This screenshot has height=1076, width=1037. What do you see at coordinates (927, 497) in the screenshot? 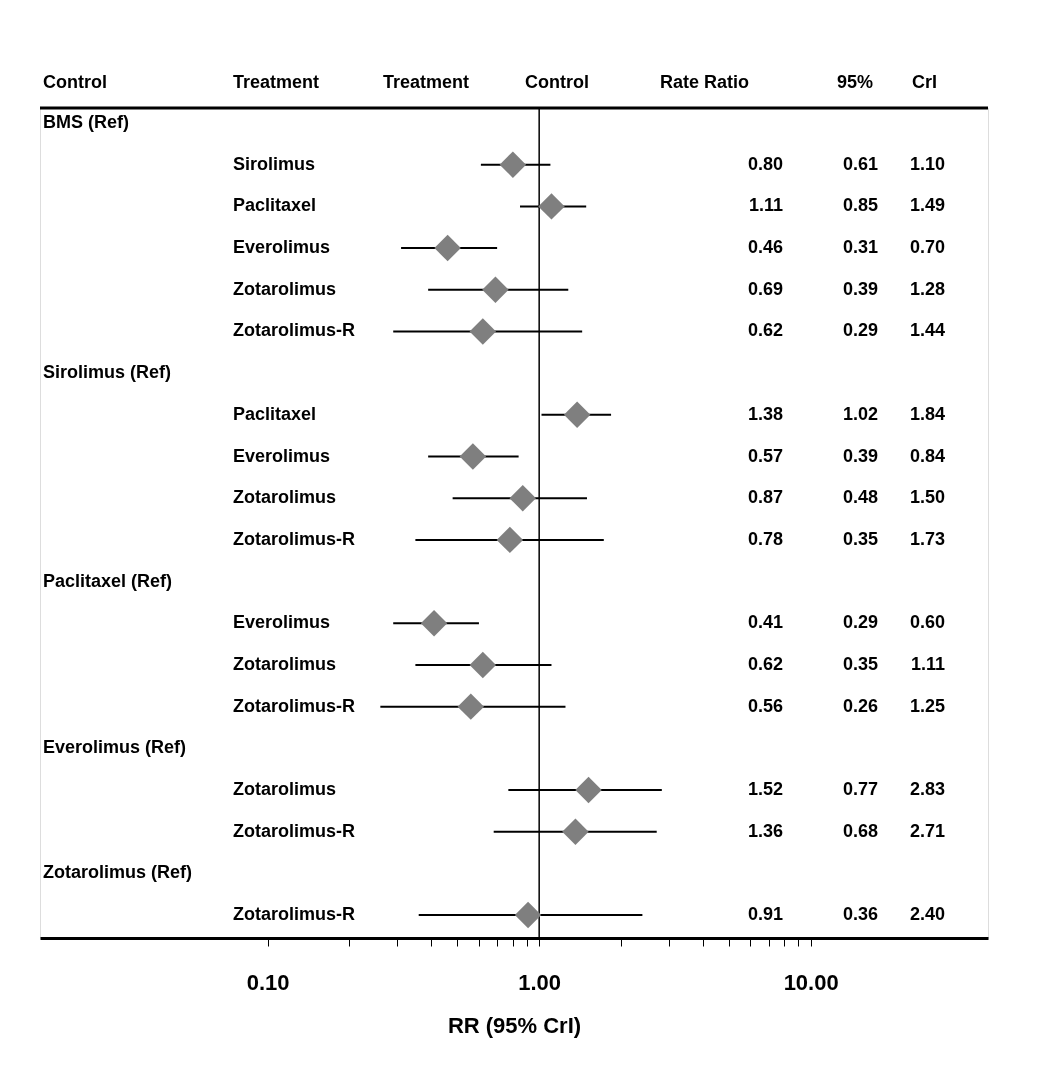
I see `annotation: 1.50` at bounding box center [927, 497].